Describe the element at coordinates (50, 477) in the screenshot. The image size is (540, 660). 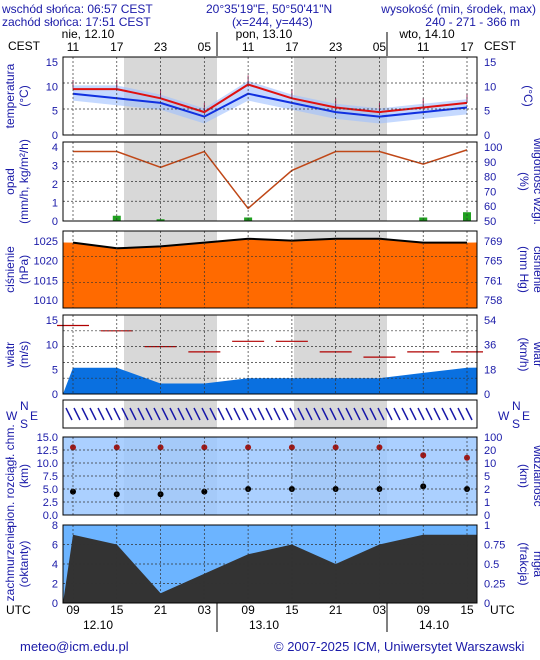
I see `vis-left-tick: 7.5` at that location.